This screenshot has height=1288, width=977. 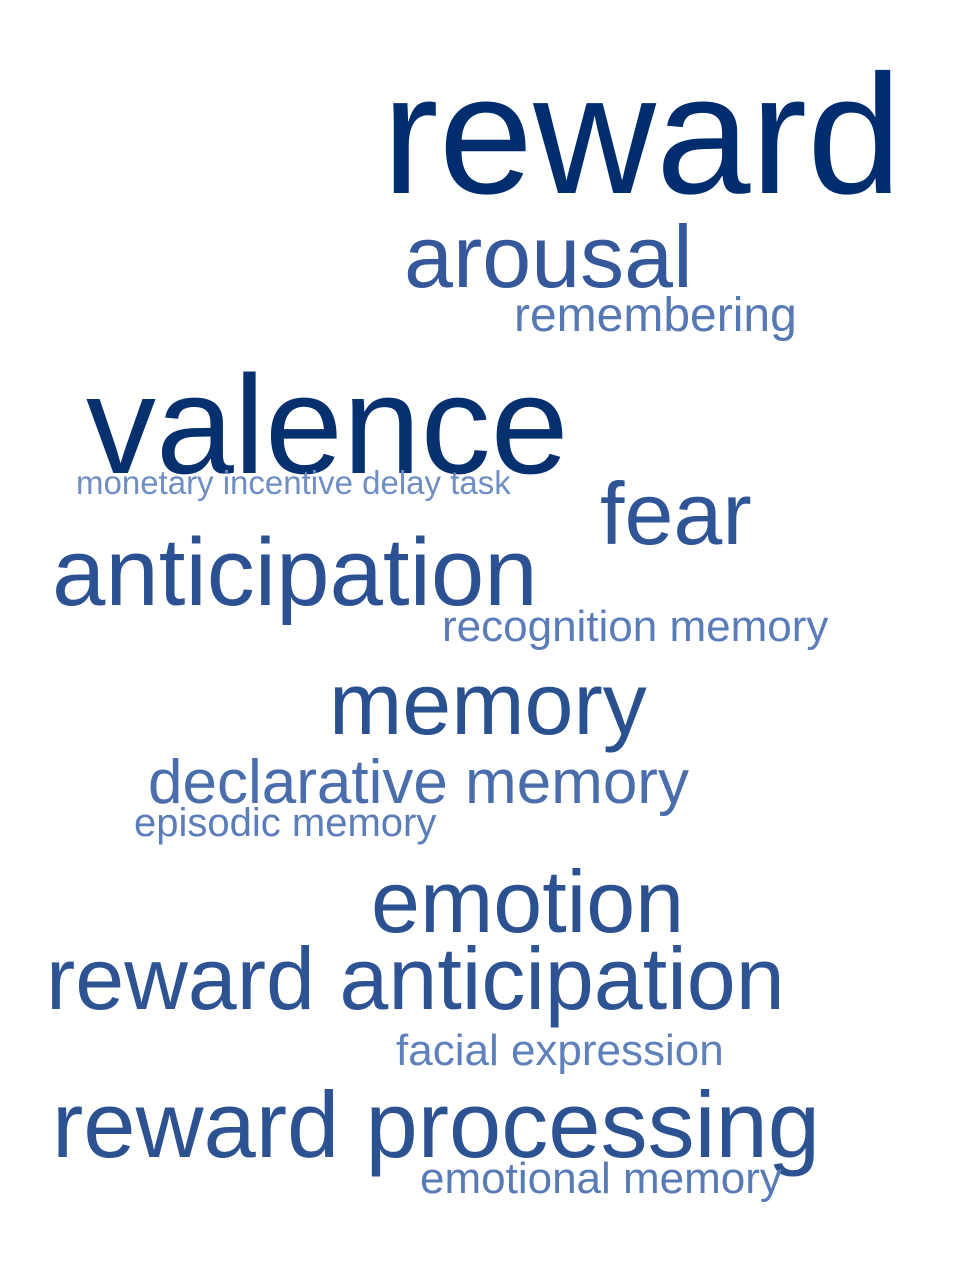 What do you see at coordinates (285, 823) in the screenshot?
I see `word-episodic-memory: episodic memory` at bounding box center [285, 823].